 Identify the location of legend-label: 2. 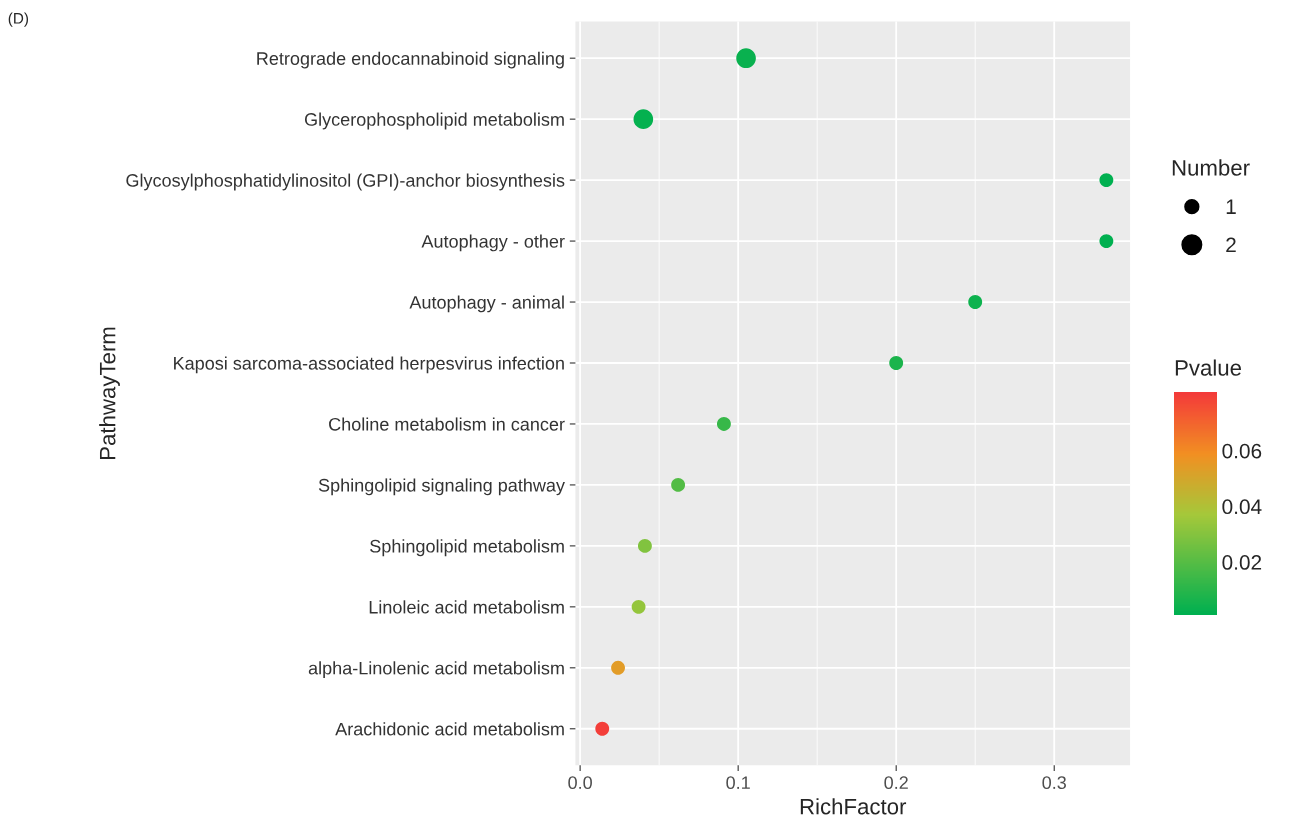
(1231, 245).